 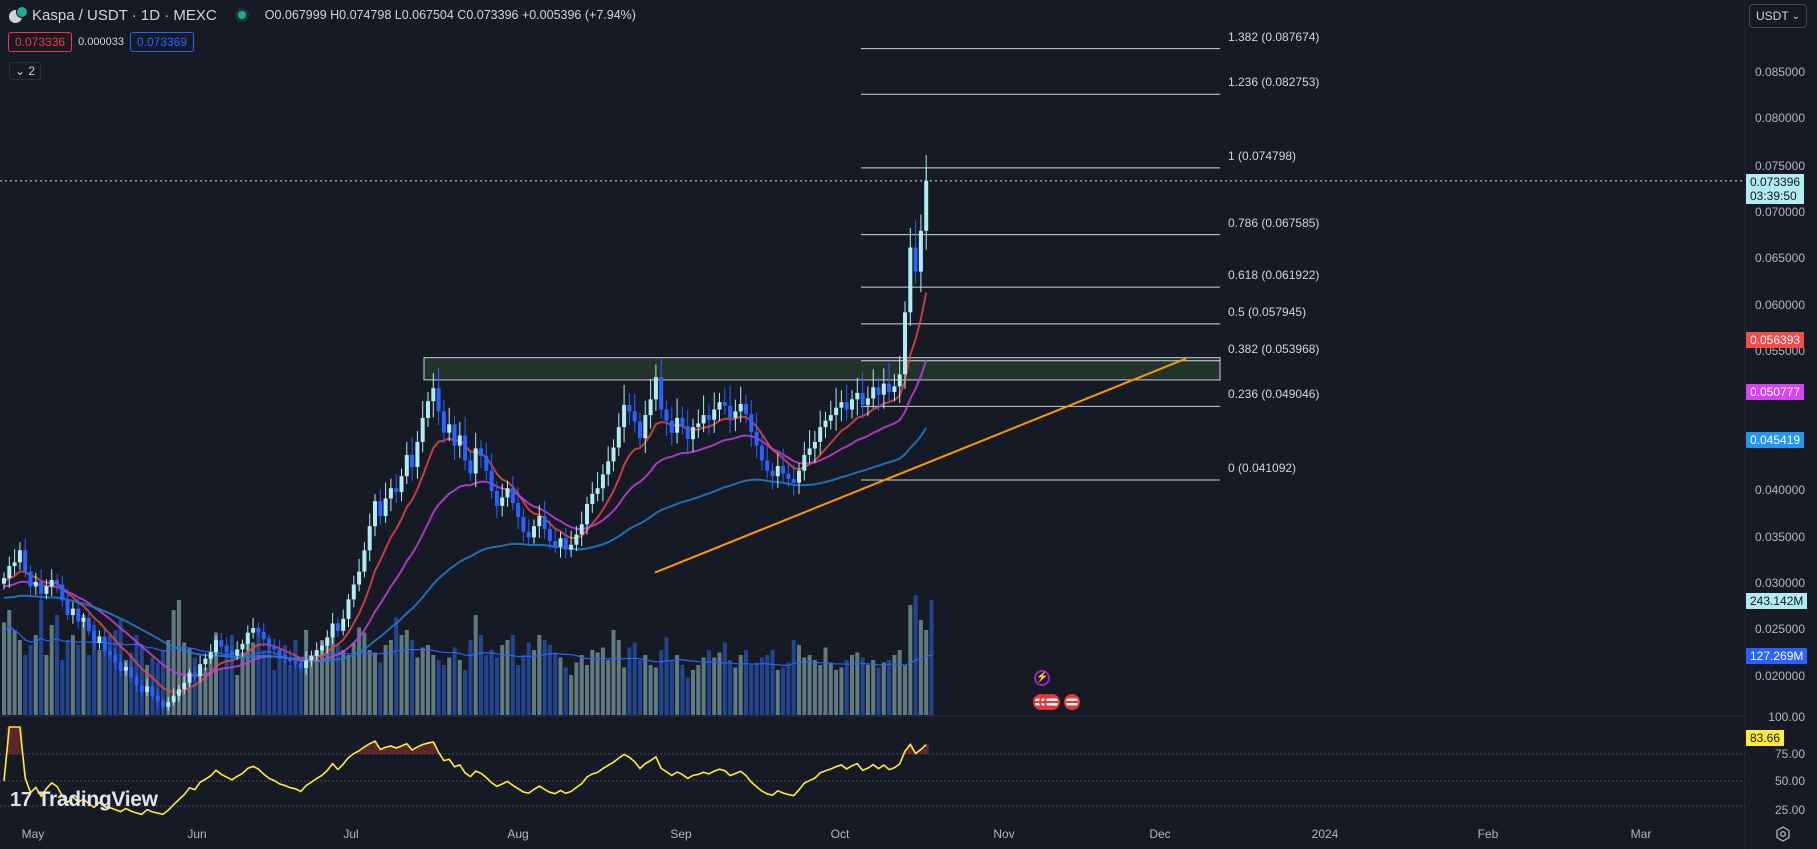 What do you see at coordinates (920, 465) in the screenshot?
I see `trendline` at bounding box center [920, 465].